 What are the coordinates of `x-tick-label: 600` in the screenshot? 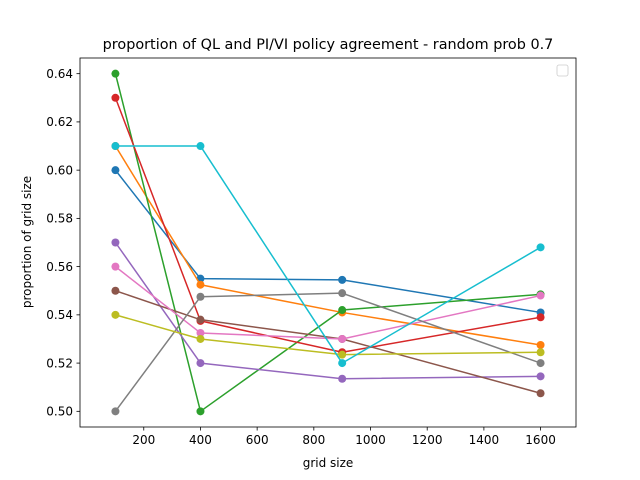 It's located at (257, 440).